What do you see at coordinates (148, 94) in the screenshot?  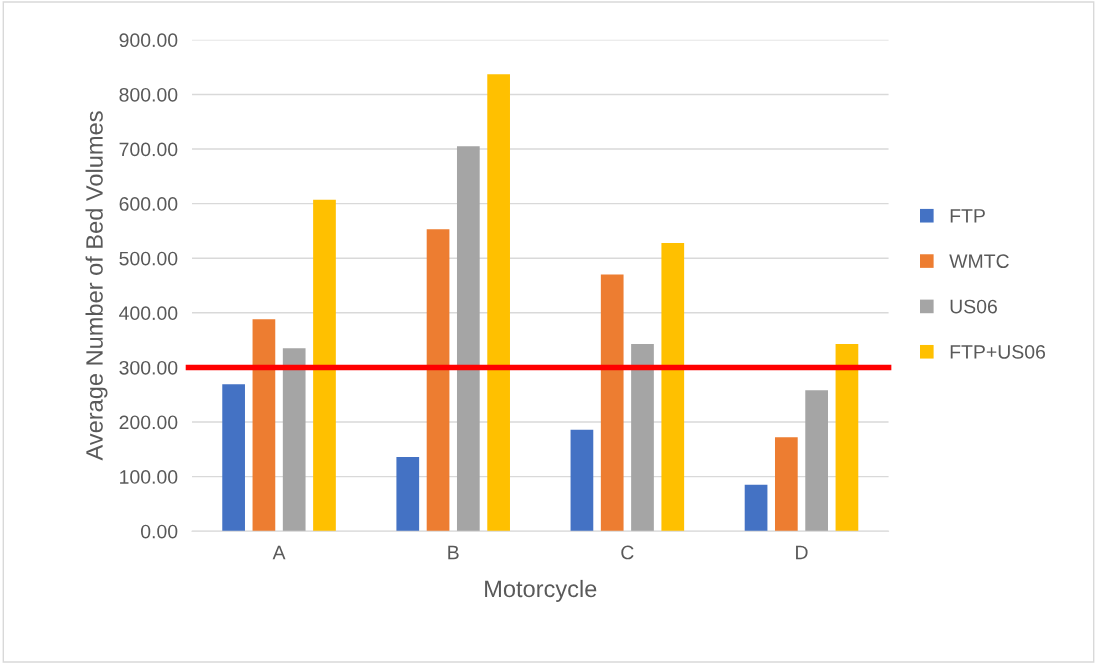 I see `y-tick-label: 800.00` at bounding box center [148, 94].